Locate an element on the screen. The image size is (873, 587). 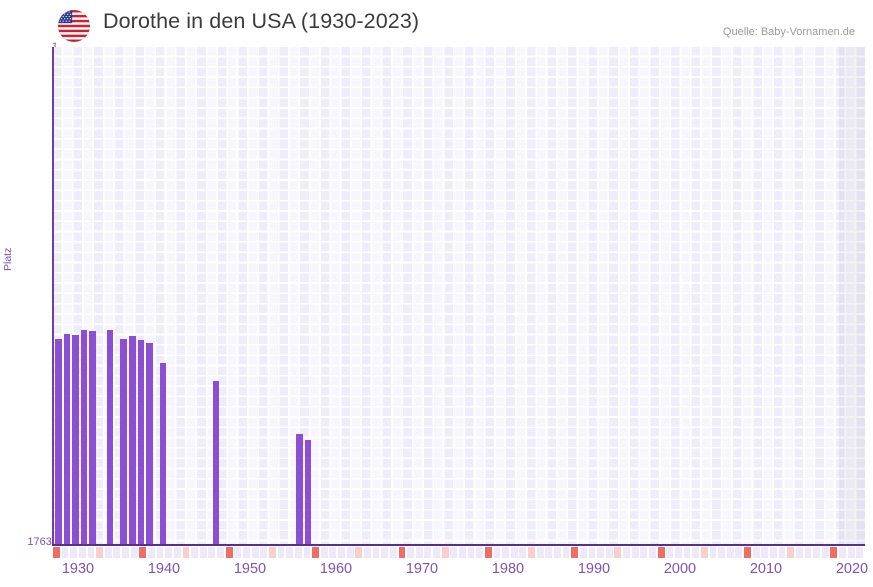
x-axis-tick-label: 1980 is located at coordinates (508, 569).